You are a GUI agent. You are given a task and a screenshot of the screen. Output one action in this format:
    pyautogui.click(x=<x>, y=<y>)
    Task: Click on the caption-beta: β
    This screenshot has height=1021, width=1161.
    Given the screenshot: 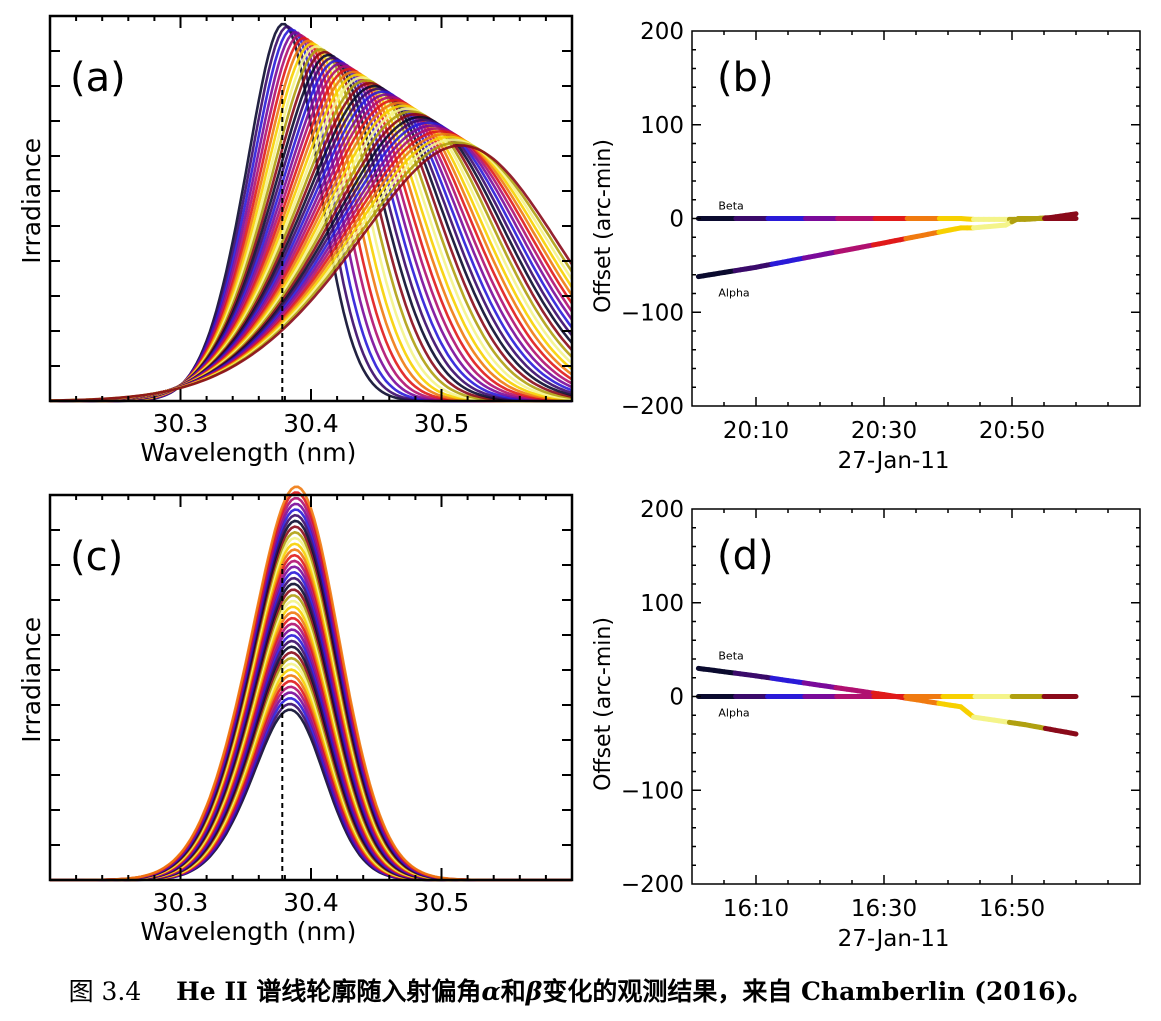 What is the action you would take?
    pyautogui.click(x=534, y=991)
    